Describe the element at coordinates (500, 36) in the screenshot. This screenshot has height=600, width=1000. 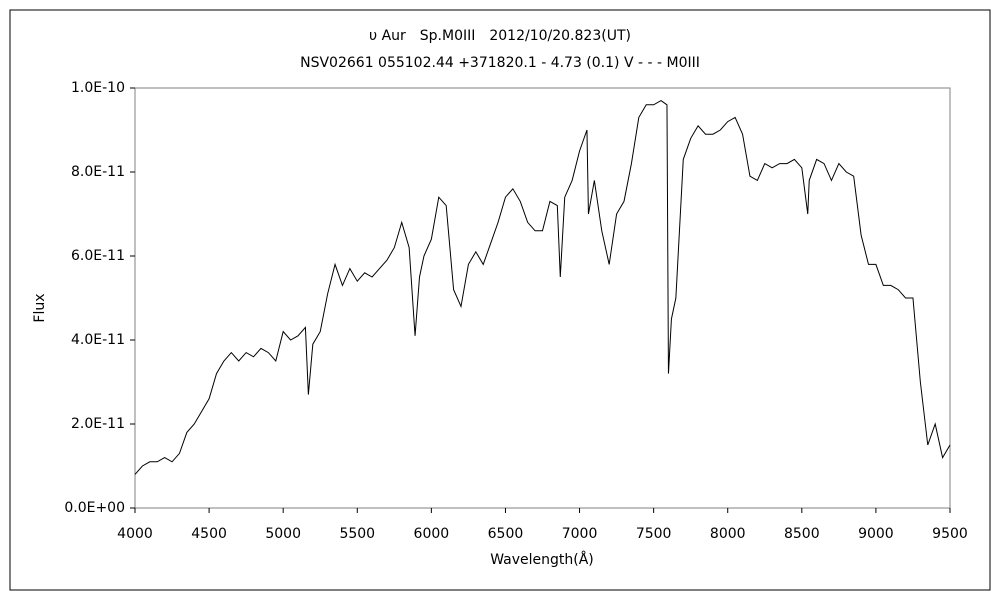
I see `chart-title: υ Aur Sp.M0III 2012/10/20.823(UT)` at that location.